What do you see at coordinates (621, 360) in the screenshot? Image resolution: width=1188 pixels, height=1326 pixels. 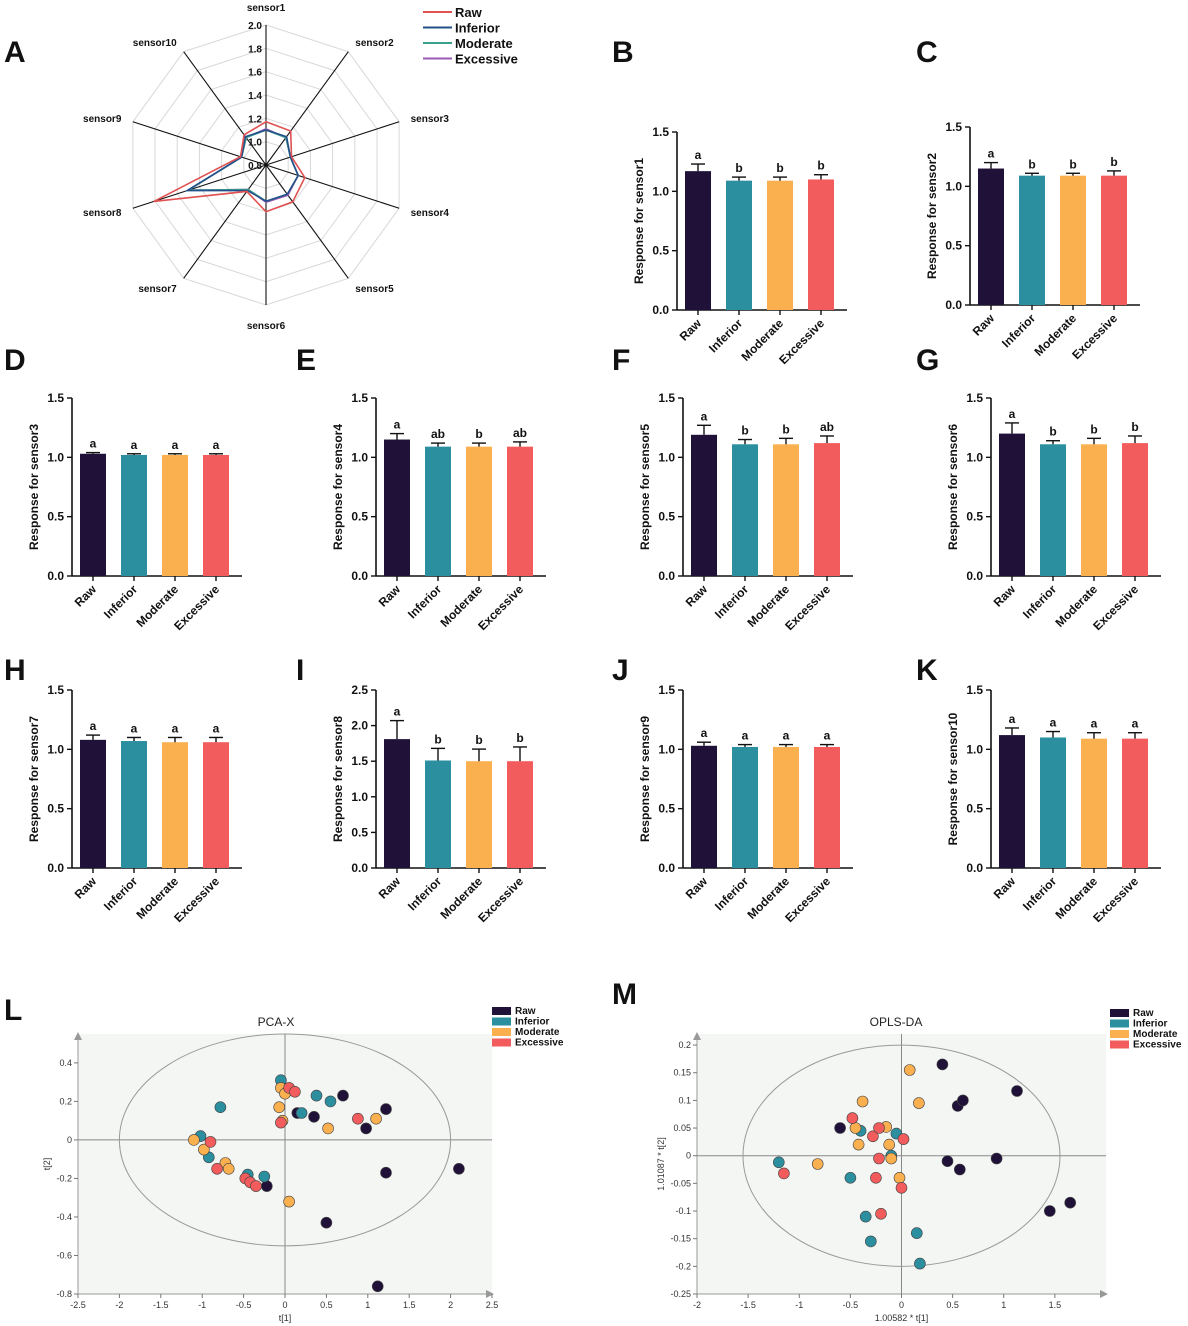 I see `panel-letter: F` at bounding box center [621, 360].